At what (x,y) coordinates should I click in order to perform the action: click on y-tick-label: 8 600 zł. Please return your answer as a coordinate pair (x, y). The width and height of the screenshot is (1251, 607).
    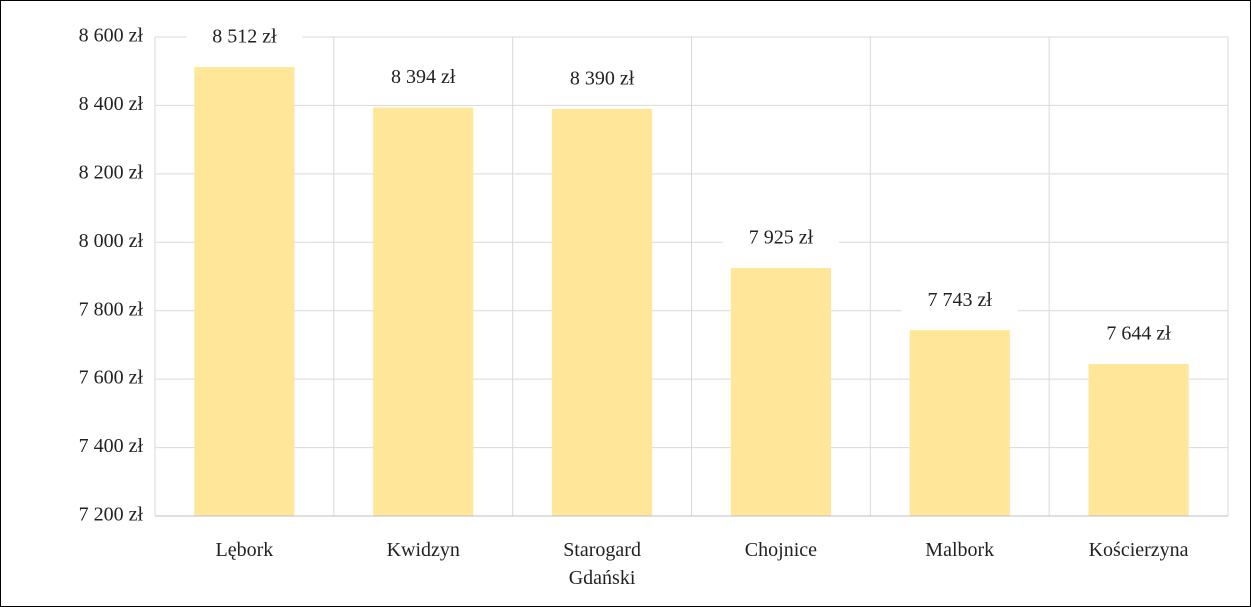
    Looking at the image, I should click on (111, 36).